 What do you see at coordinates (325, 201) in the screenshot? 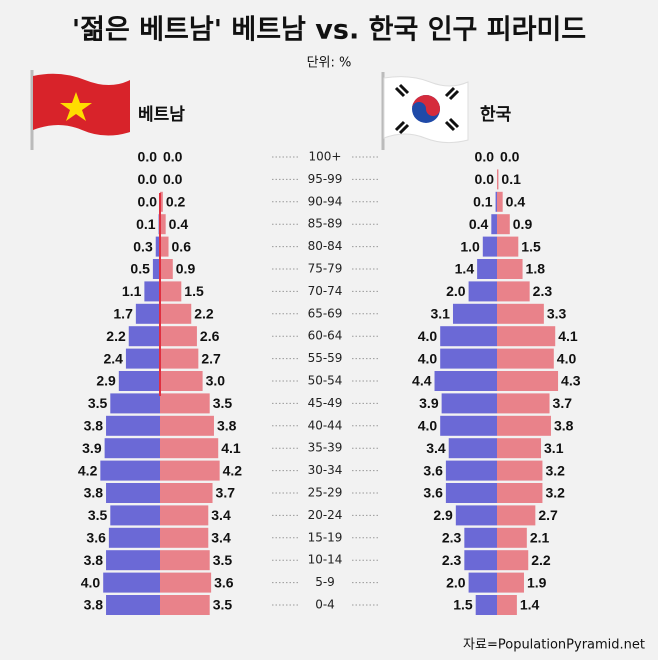
I see `category-label: 90-94` at bounding box center [325, 201].